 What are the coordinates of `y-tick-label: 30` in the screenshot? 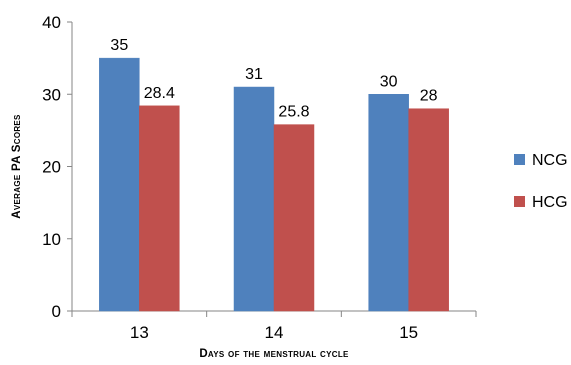 It's located at (51, 94).